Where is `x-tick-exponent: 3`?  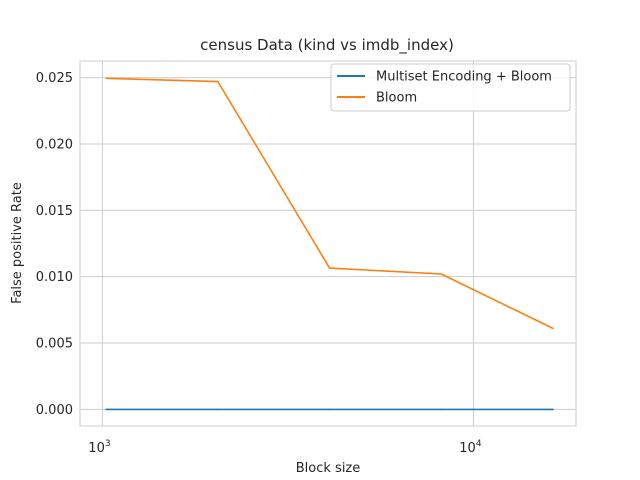
x-tick-exponent: 3 is located at coordinates (108, 444).